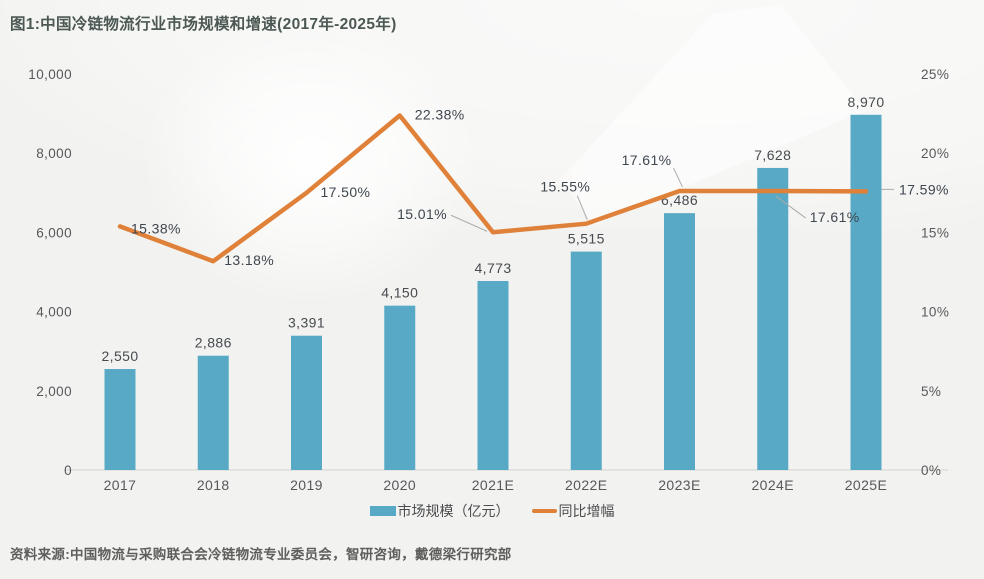  I want to click on legend-item-market-size: 市场规模（亿元）, so click(439, 511).